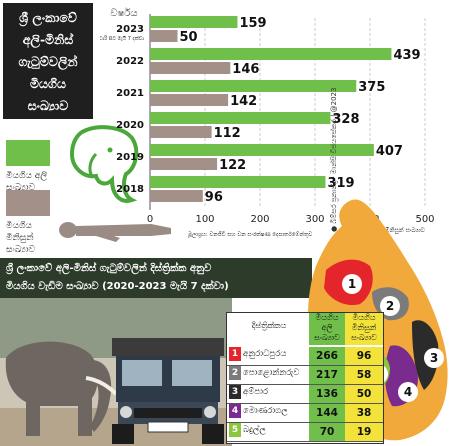 The image size is (450, 446). I want to click on data-label: 122, so click(232, 165).